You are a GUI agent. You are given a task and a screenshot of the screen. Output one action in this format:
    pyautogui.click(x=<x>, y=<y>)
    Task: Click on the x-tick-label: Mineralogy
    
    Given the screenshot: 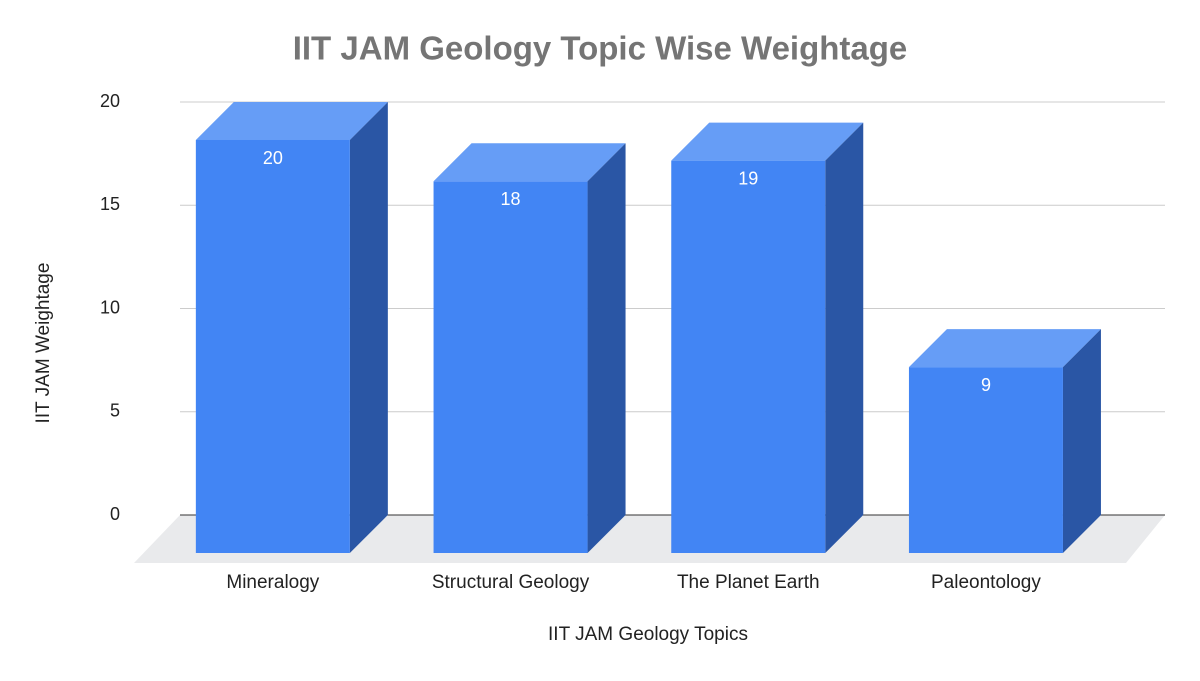 What is the action you would take?
    pyautogui.click(x=272, y=582)
    